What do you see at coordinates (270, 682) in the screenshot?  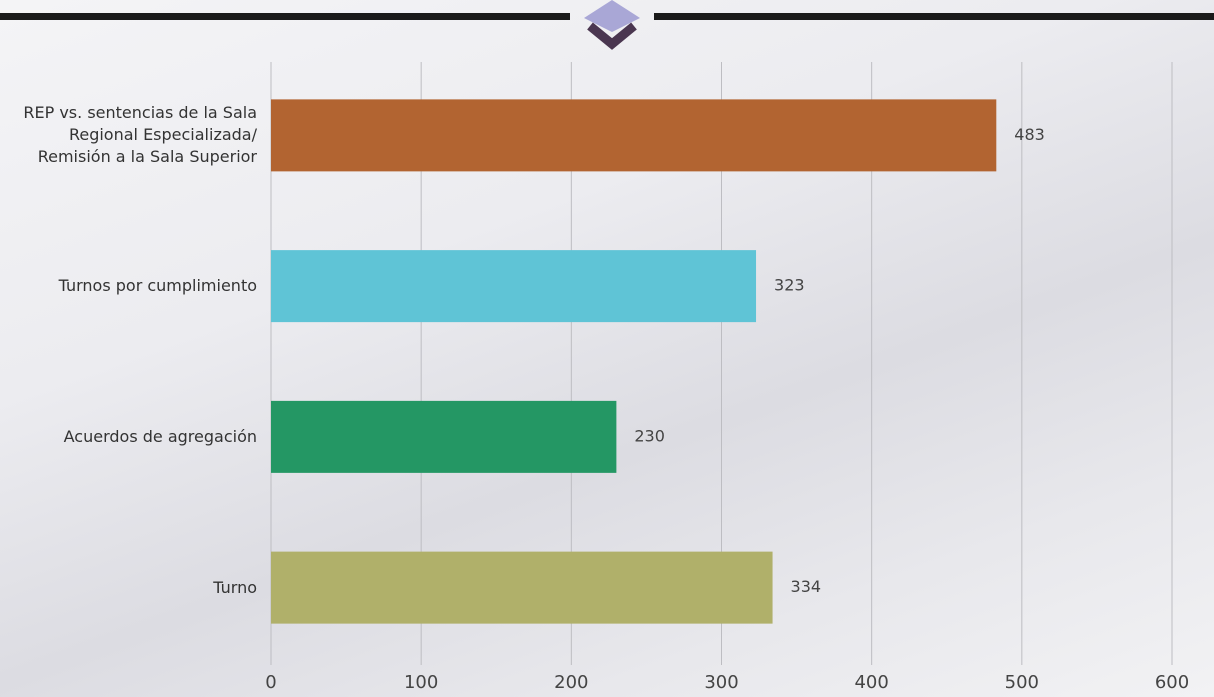 I see `x-tick-label: 0` at bounding box center [270, 682].